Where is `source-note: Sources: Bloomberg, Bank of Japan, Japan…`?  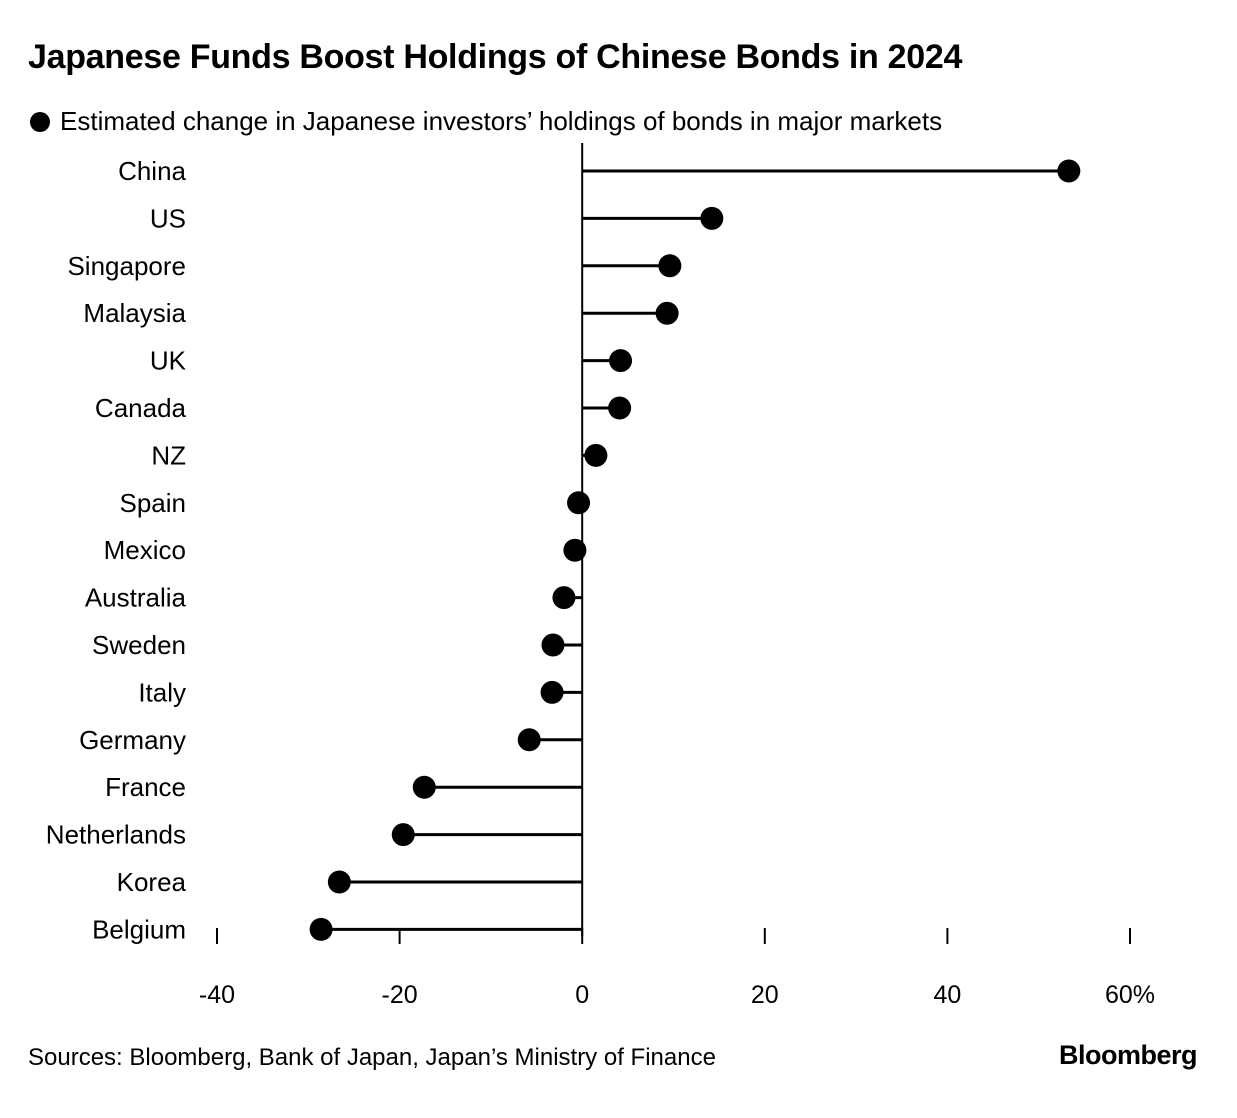 source-note: Sources: Bloomberg, Bank of Japan, Japan… is located at coordinates (372, 1057).